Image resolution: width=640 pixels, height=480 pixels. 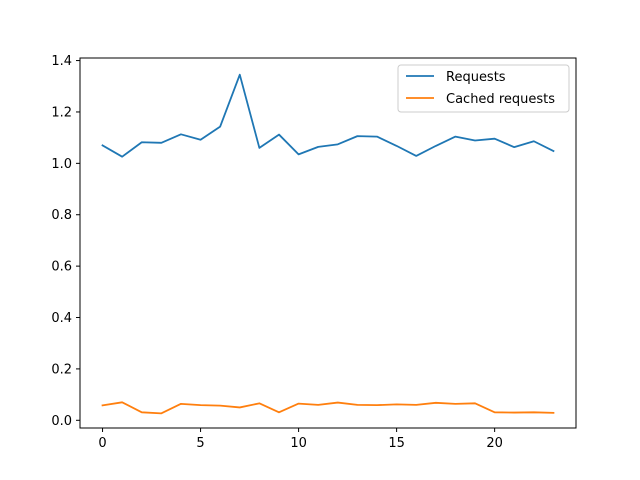 I want to click on y-tick-label: 1.0, so click(x=61, y=164).